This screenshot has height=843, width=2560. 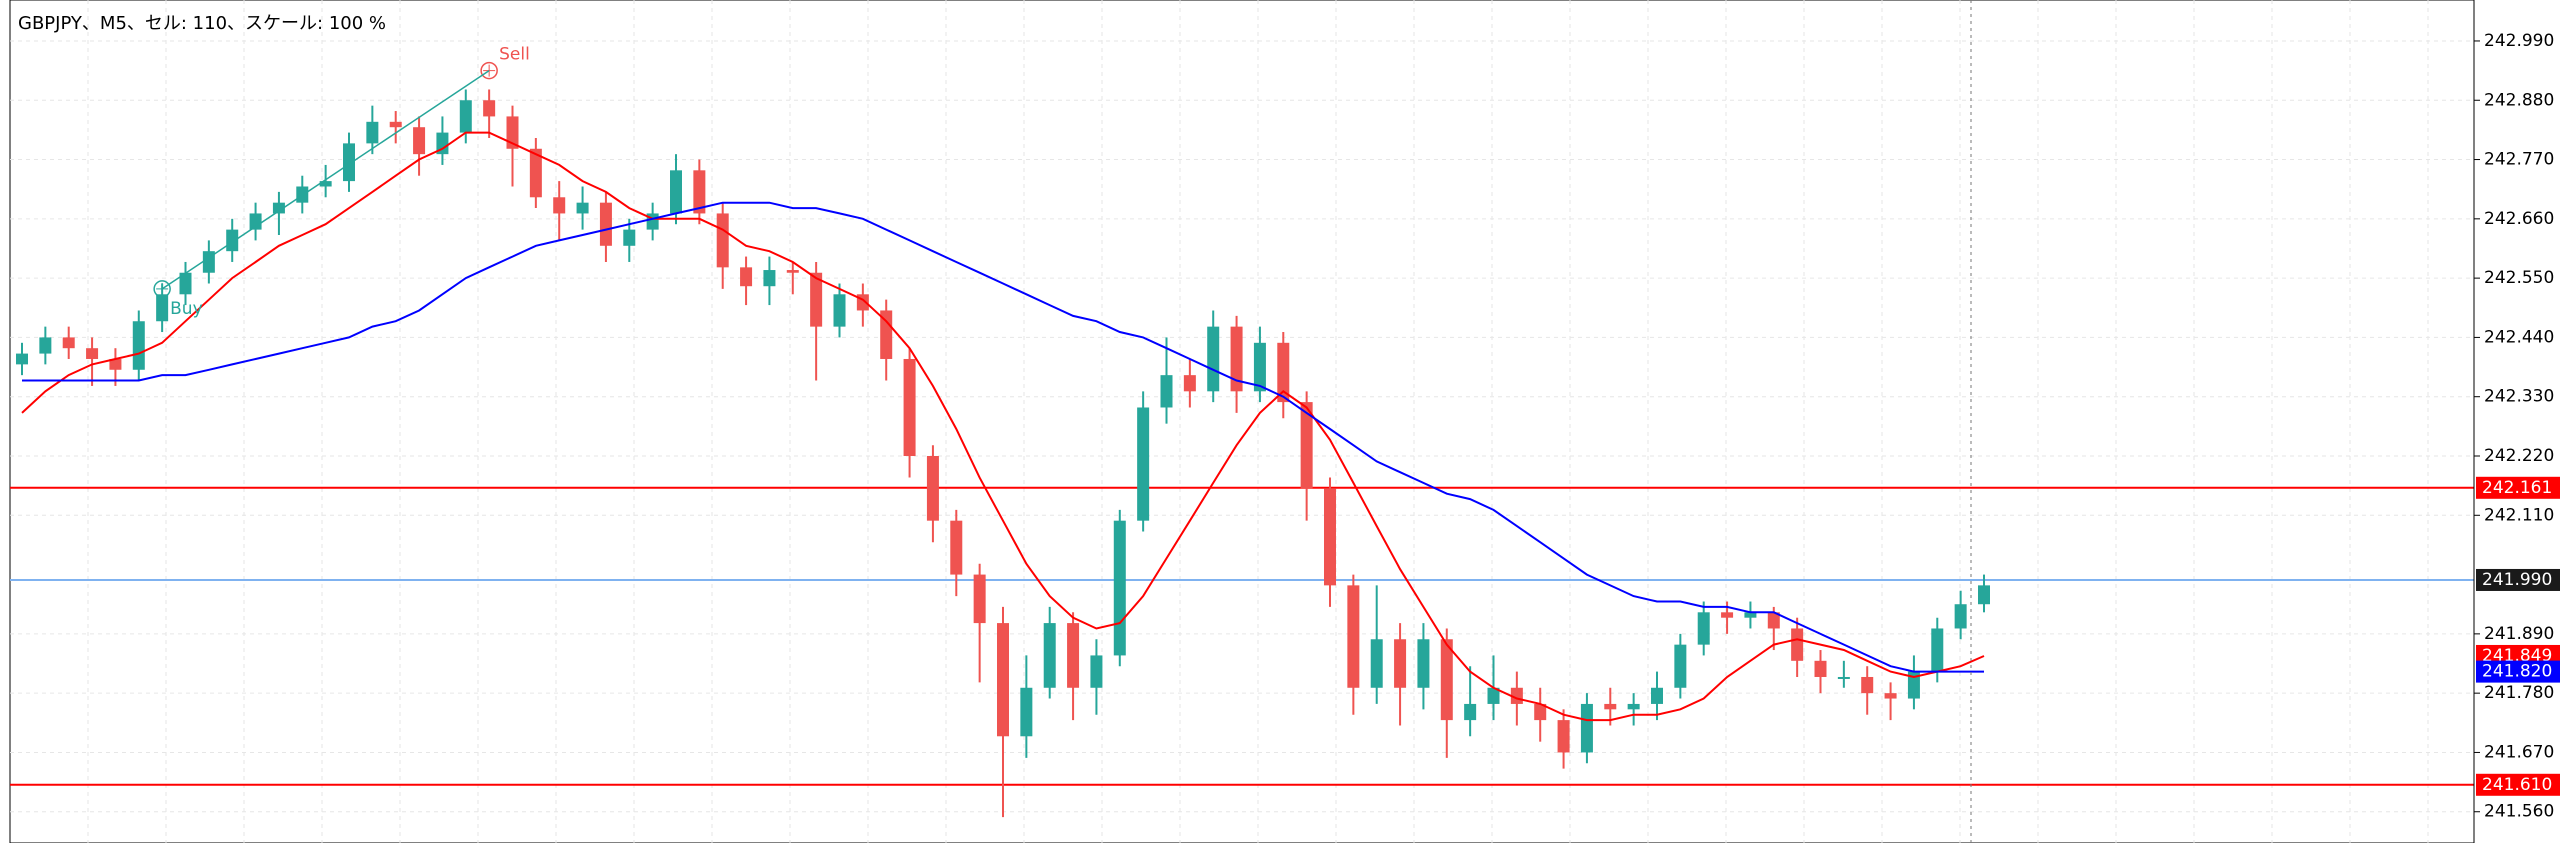 I want to click on y-tick-label: 242.220, so click(x=2519, y=456).